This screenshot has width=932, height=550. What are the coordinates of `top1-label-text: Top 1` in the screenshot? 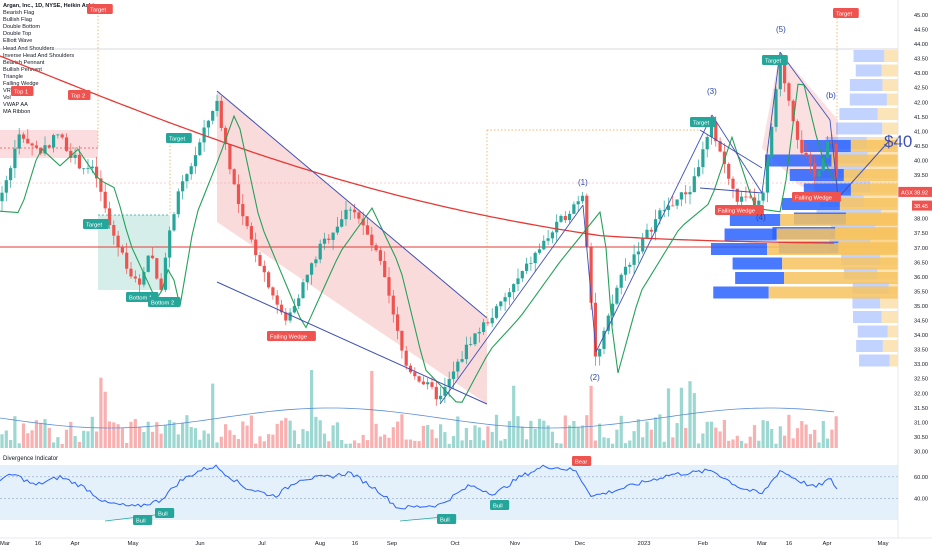 It's located at (21, 92).